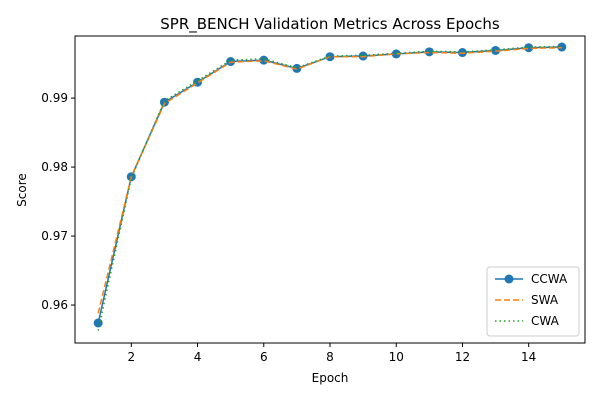 Image resolution: width=600 pixels, height=404 pixels. I want to click on x-tick-label: 6, so click(264, 357).